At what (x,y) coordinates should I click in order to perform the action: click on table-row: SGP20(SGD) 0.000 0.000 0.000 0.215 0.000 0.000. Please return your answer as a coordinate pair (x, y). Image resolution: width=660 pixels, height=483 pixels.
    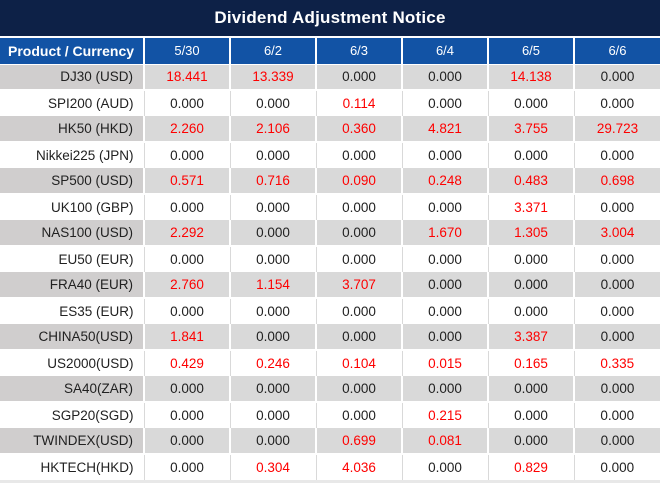
    Looking at the image, I should click on (330, 415).